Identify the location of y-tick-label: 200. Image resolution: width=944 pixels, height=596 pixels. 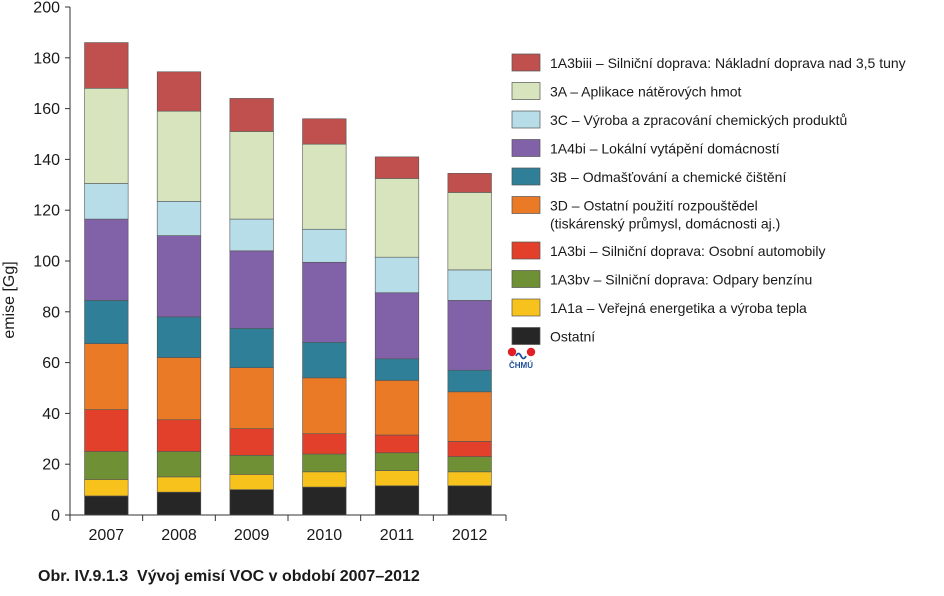
(46, 8).